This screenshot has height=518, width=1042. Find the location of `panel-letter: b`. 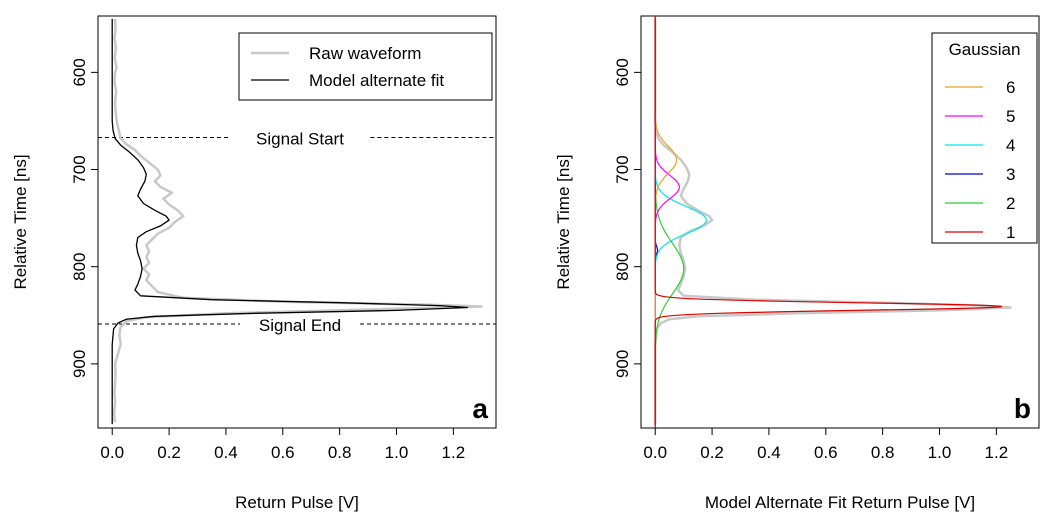

panel-letter: b is located at coordinates (1022, 408).